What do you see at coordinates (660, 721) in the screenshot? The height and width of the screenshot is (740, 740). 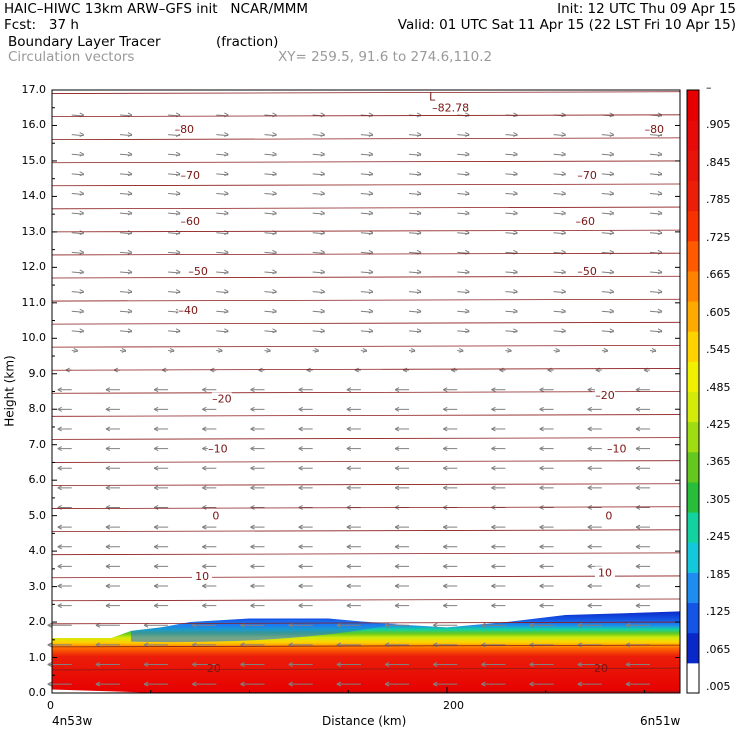 I see `x-end-label-right: 6n51w` at bounding box center [660, 721].